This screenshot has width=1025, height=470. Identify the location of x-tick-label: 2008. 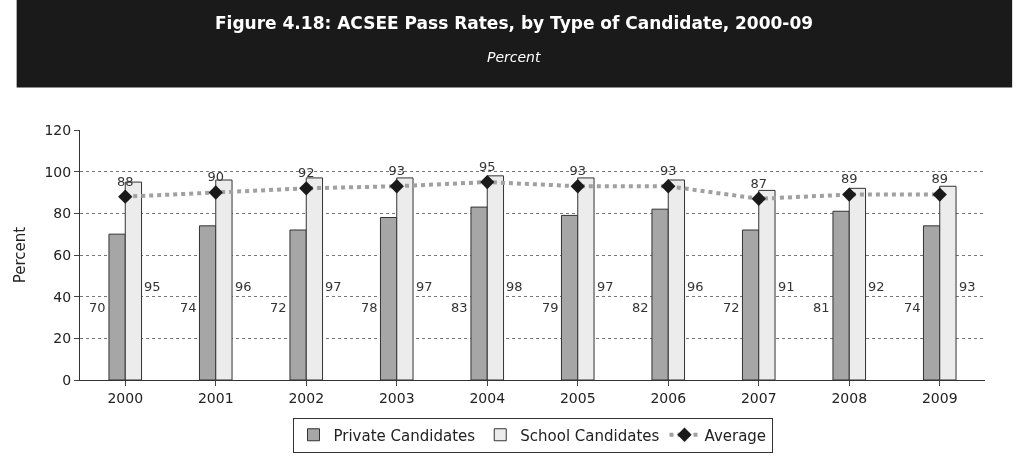
(849, 397).